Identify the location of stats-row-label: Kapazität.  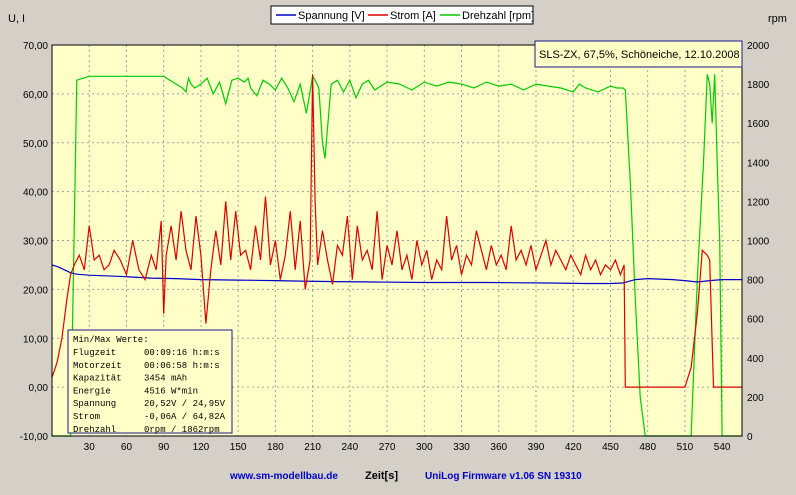
(97, 379).